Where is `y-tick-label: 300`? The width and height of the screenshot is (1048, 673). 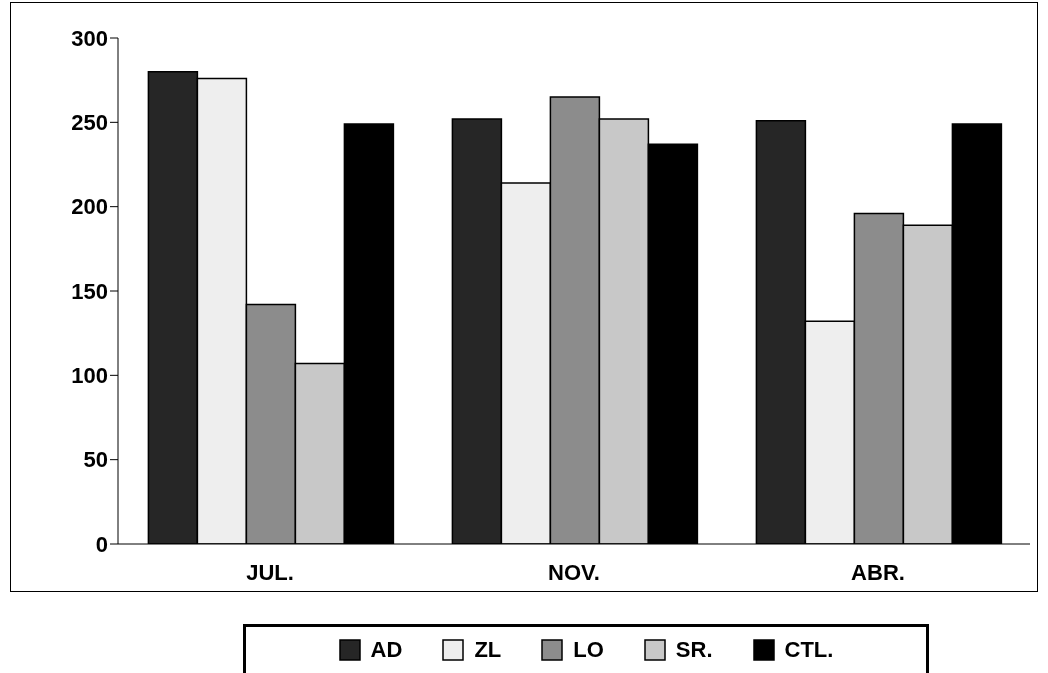
y-tick-label: 300 is located at coordinates (89, 38).